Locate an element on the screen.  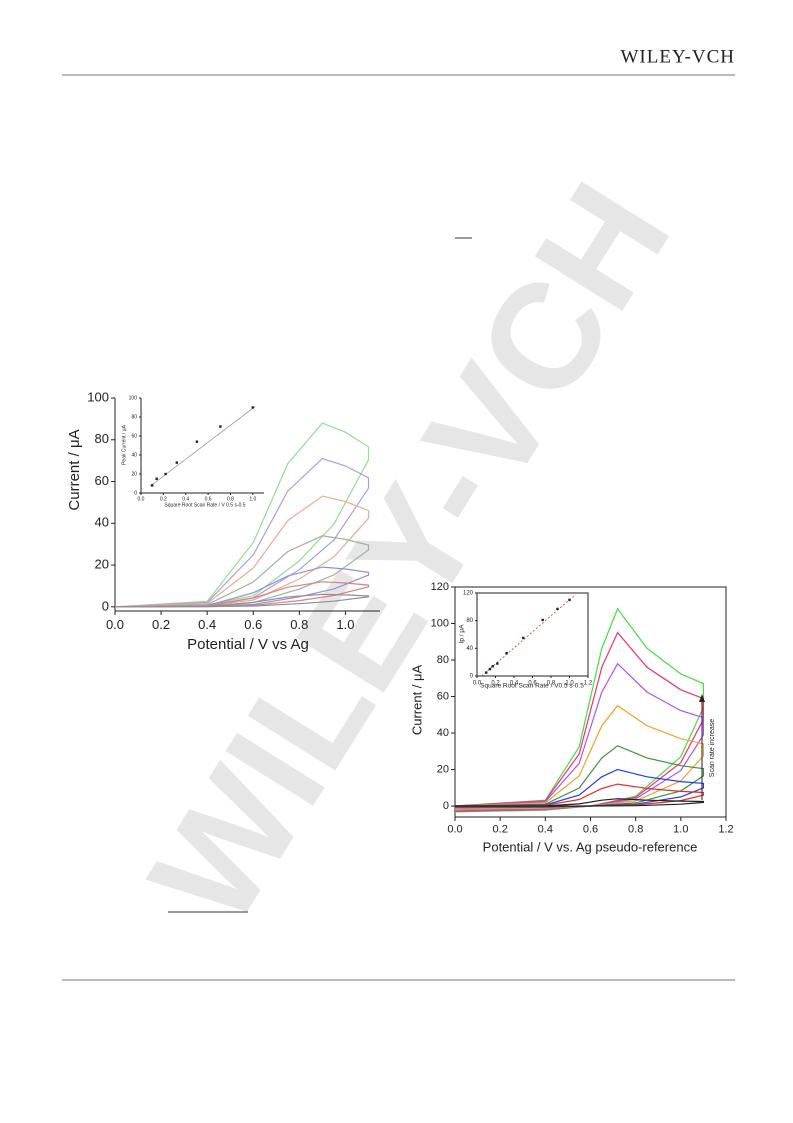
x-axis-label: Square Root Scan Rate / V0.5 s-0.5 is located at coordinates (532, 686).